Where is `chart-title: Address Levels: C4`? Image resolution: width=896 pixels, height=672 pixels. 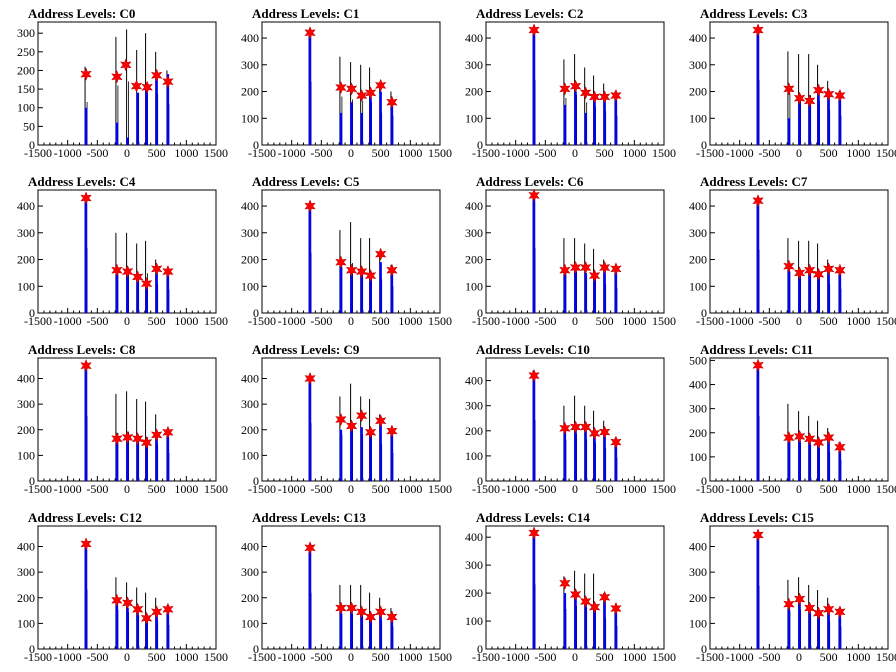 chart-title: Address Levels: C4 is located at coordinates (82, 181).